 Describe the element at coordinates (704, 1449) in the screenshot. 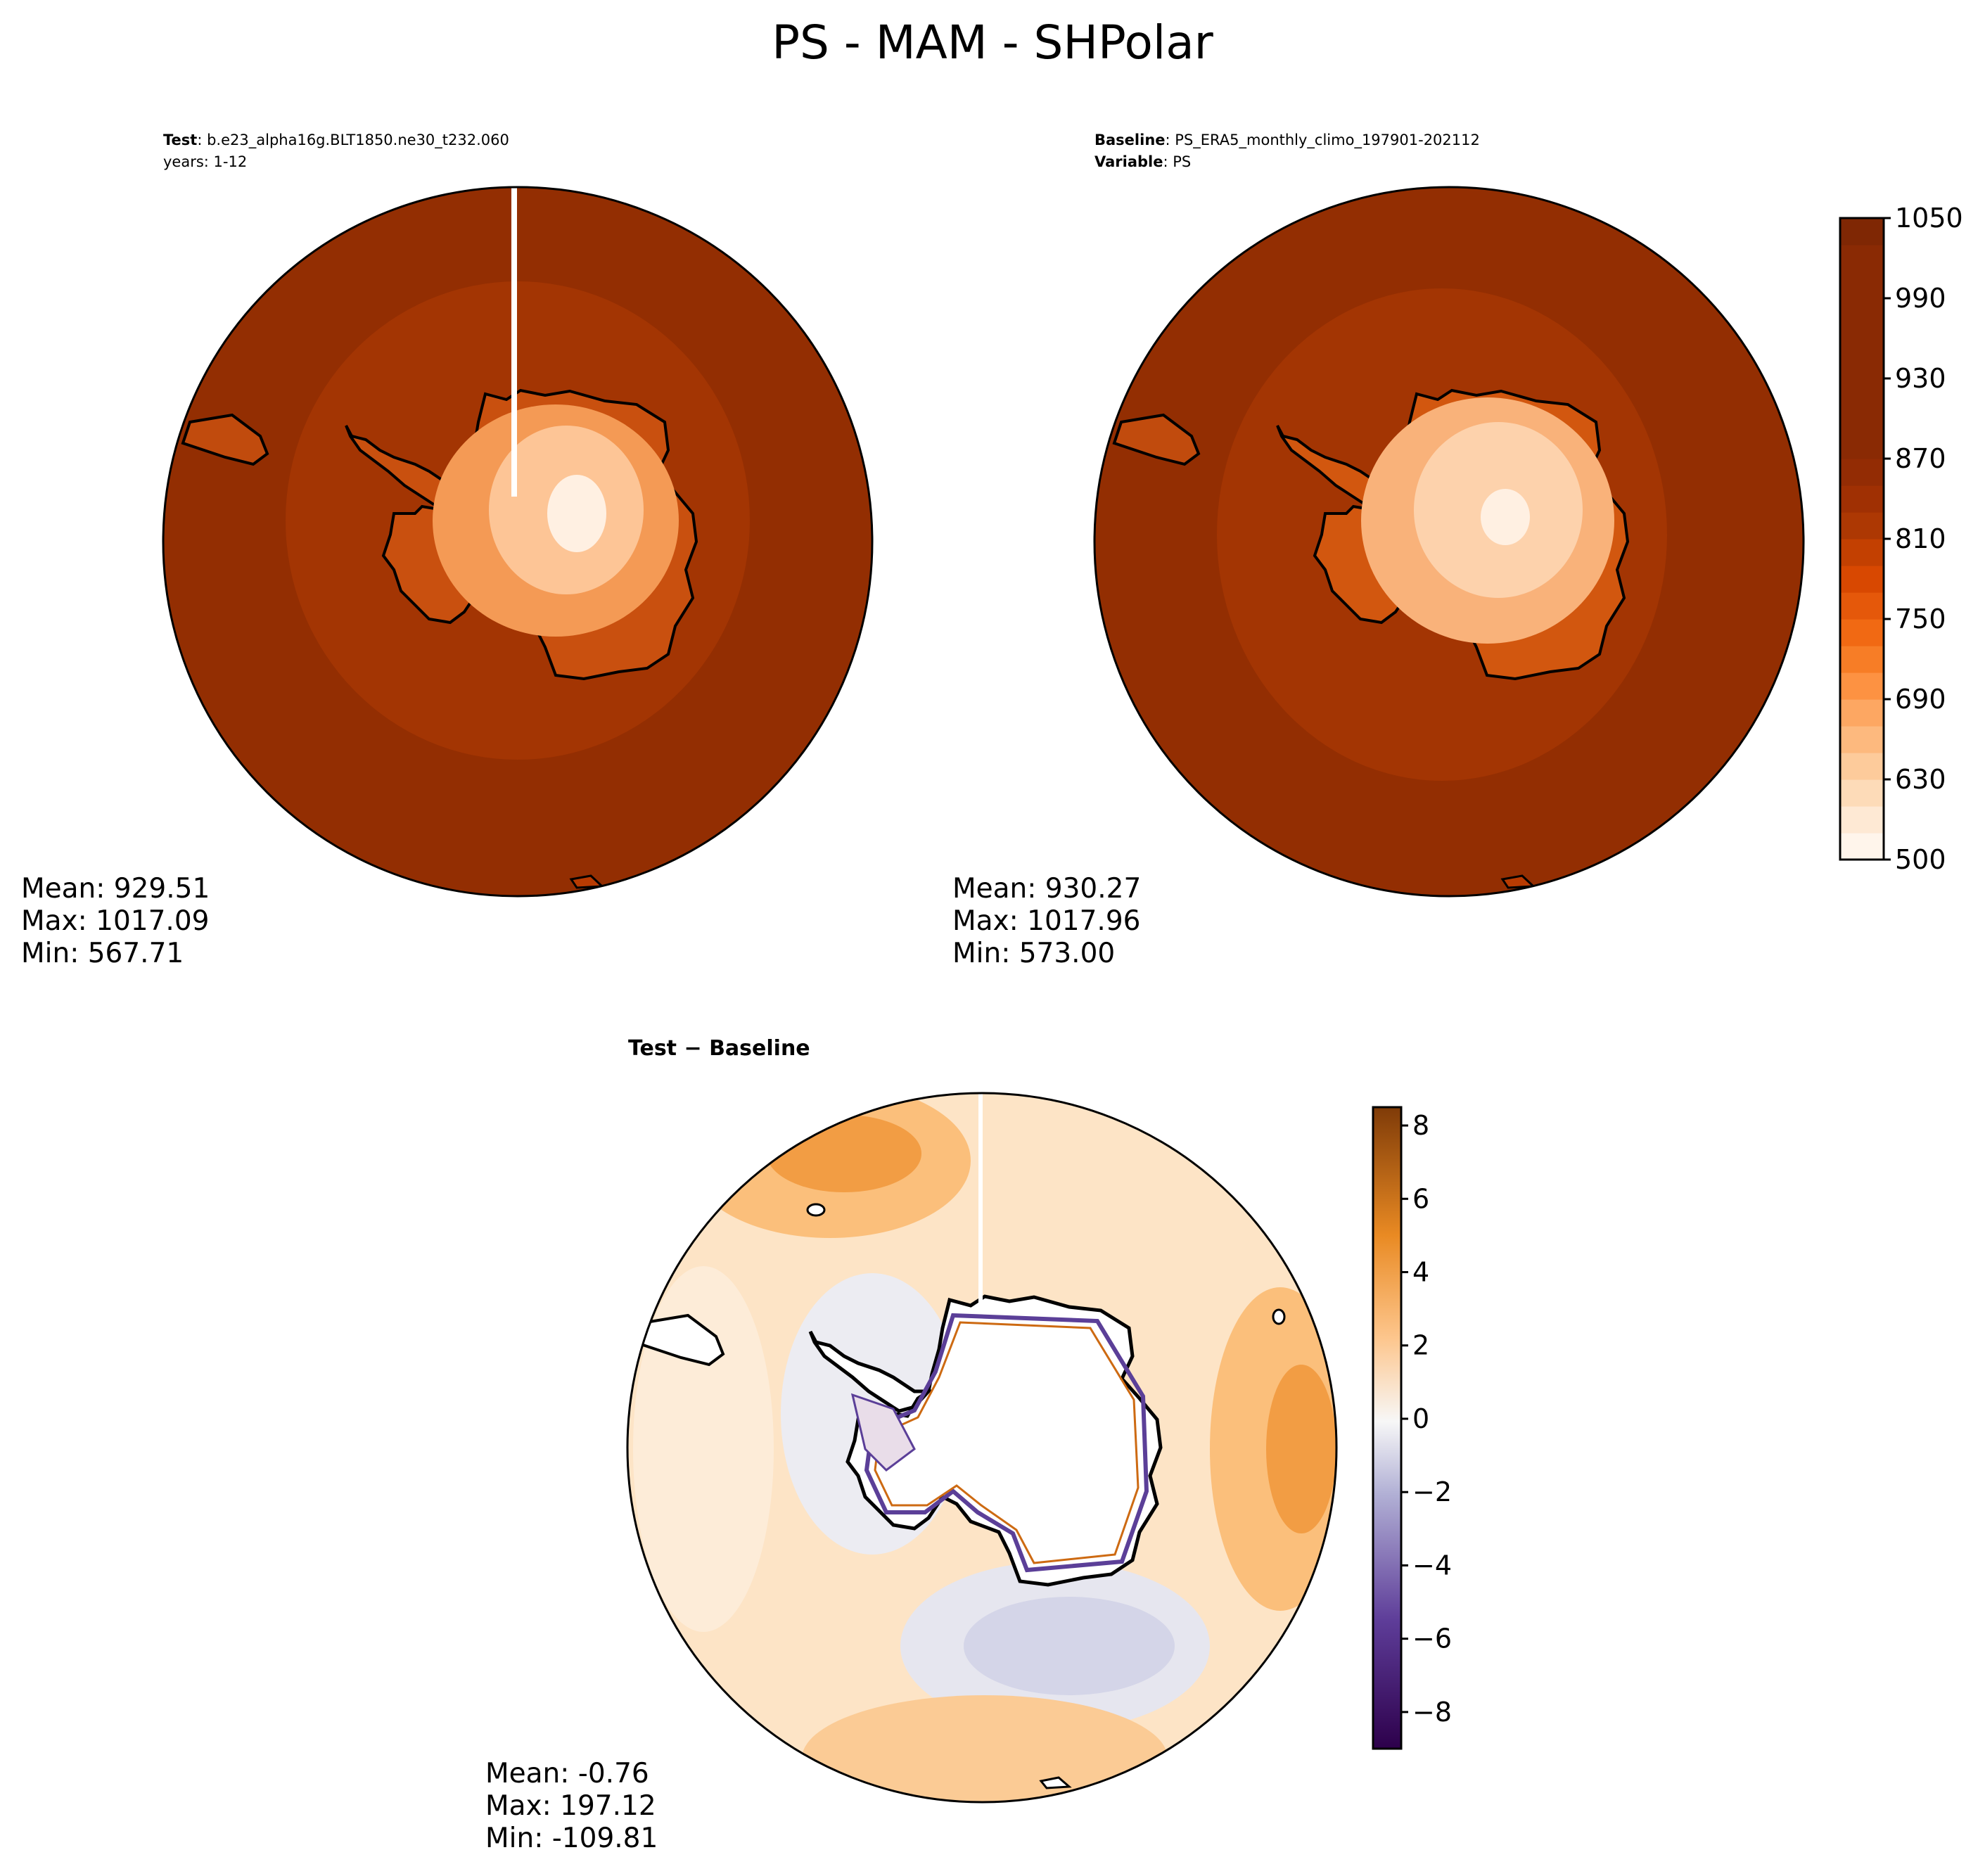

I see `diff-light-west` at that location.